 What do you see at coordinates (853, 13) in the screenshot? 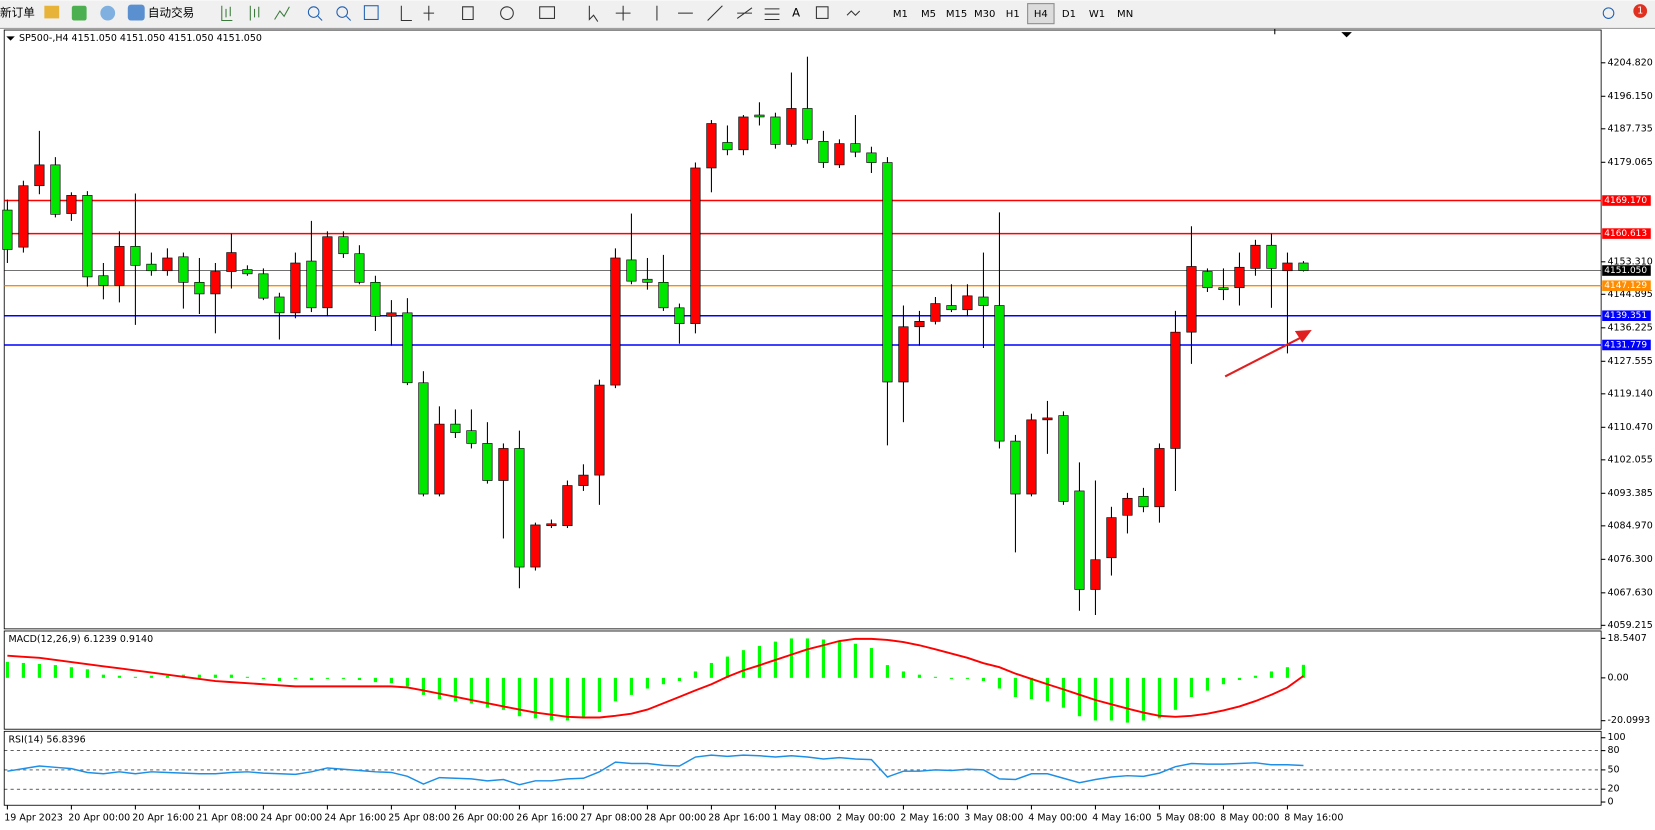
I see `shapes-tool-icon` at bounding box center [853, 13].